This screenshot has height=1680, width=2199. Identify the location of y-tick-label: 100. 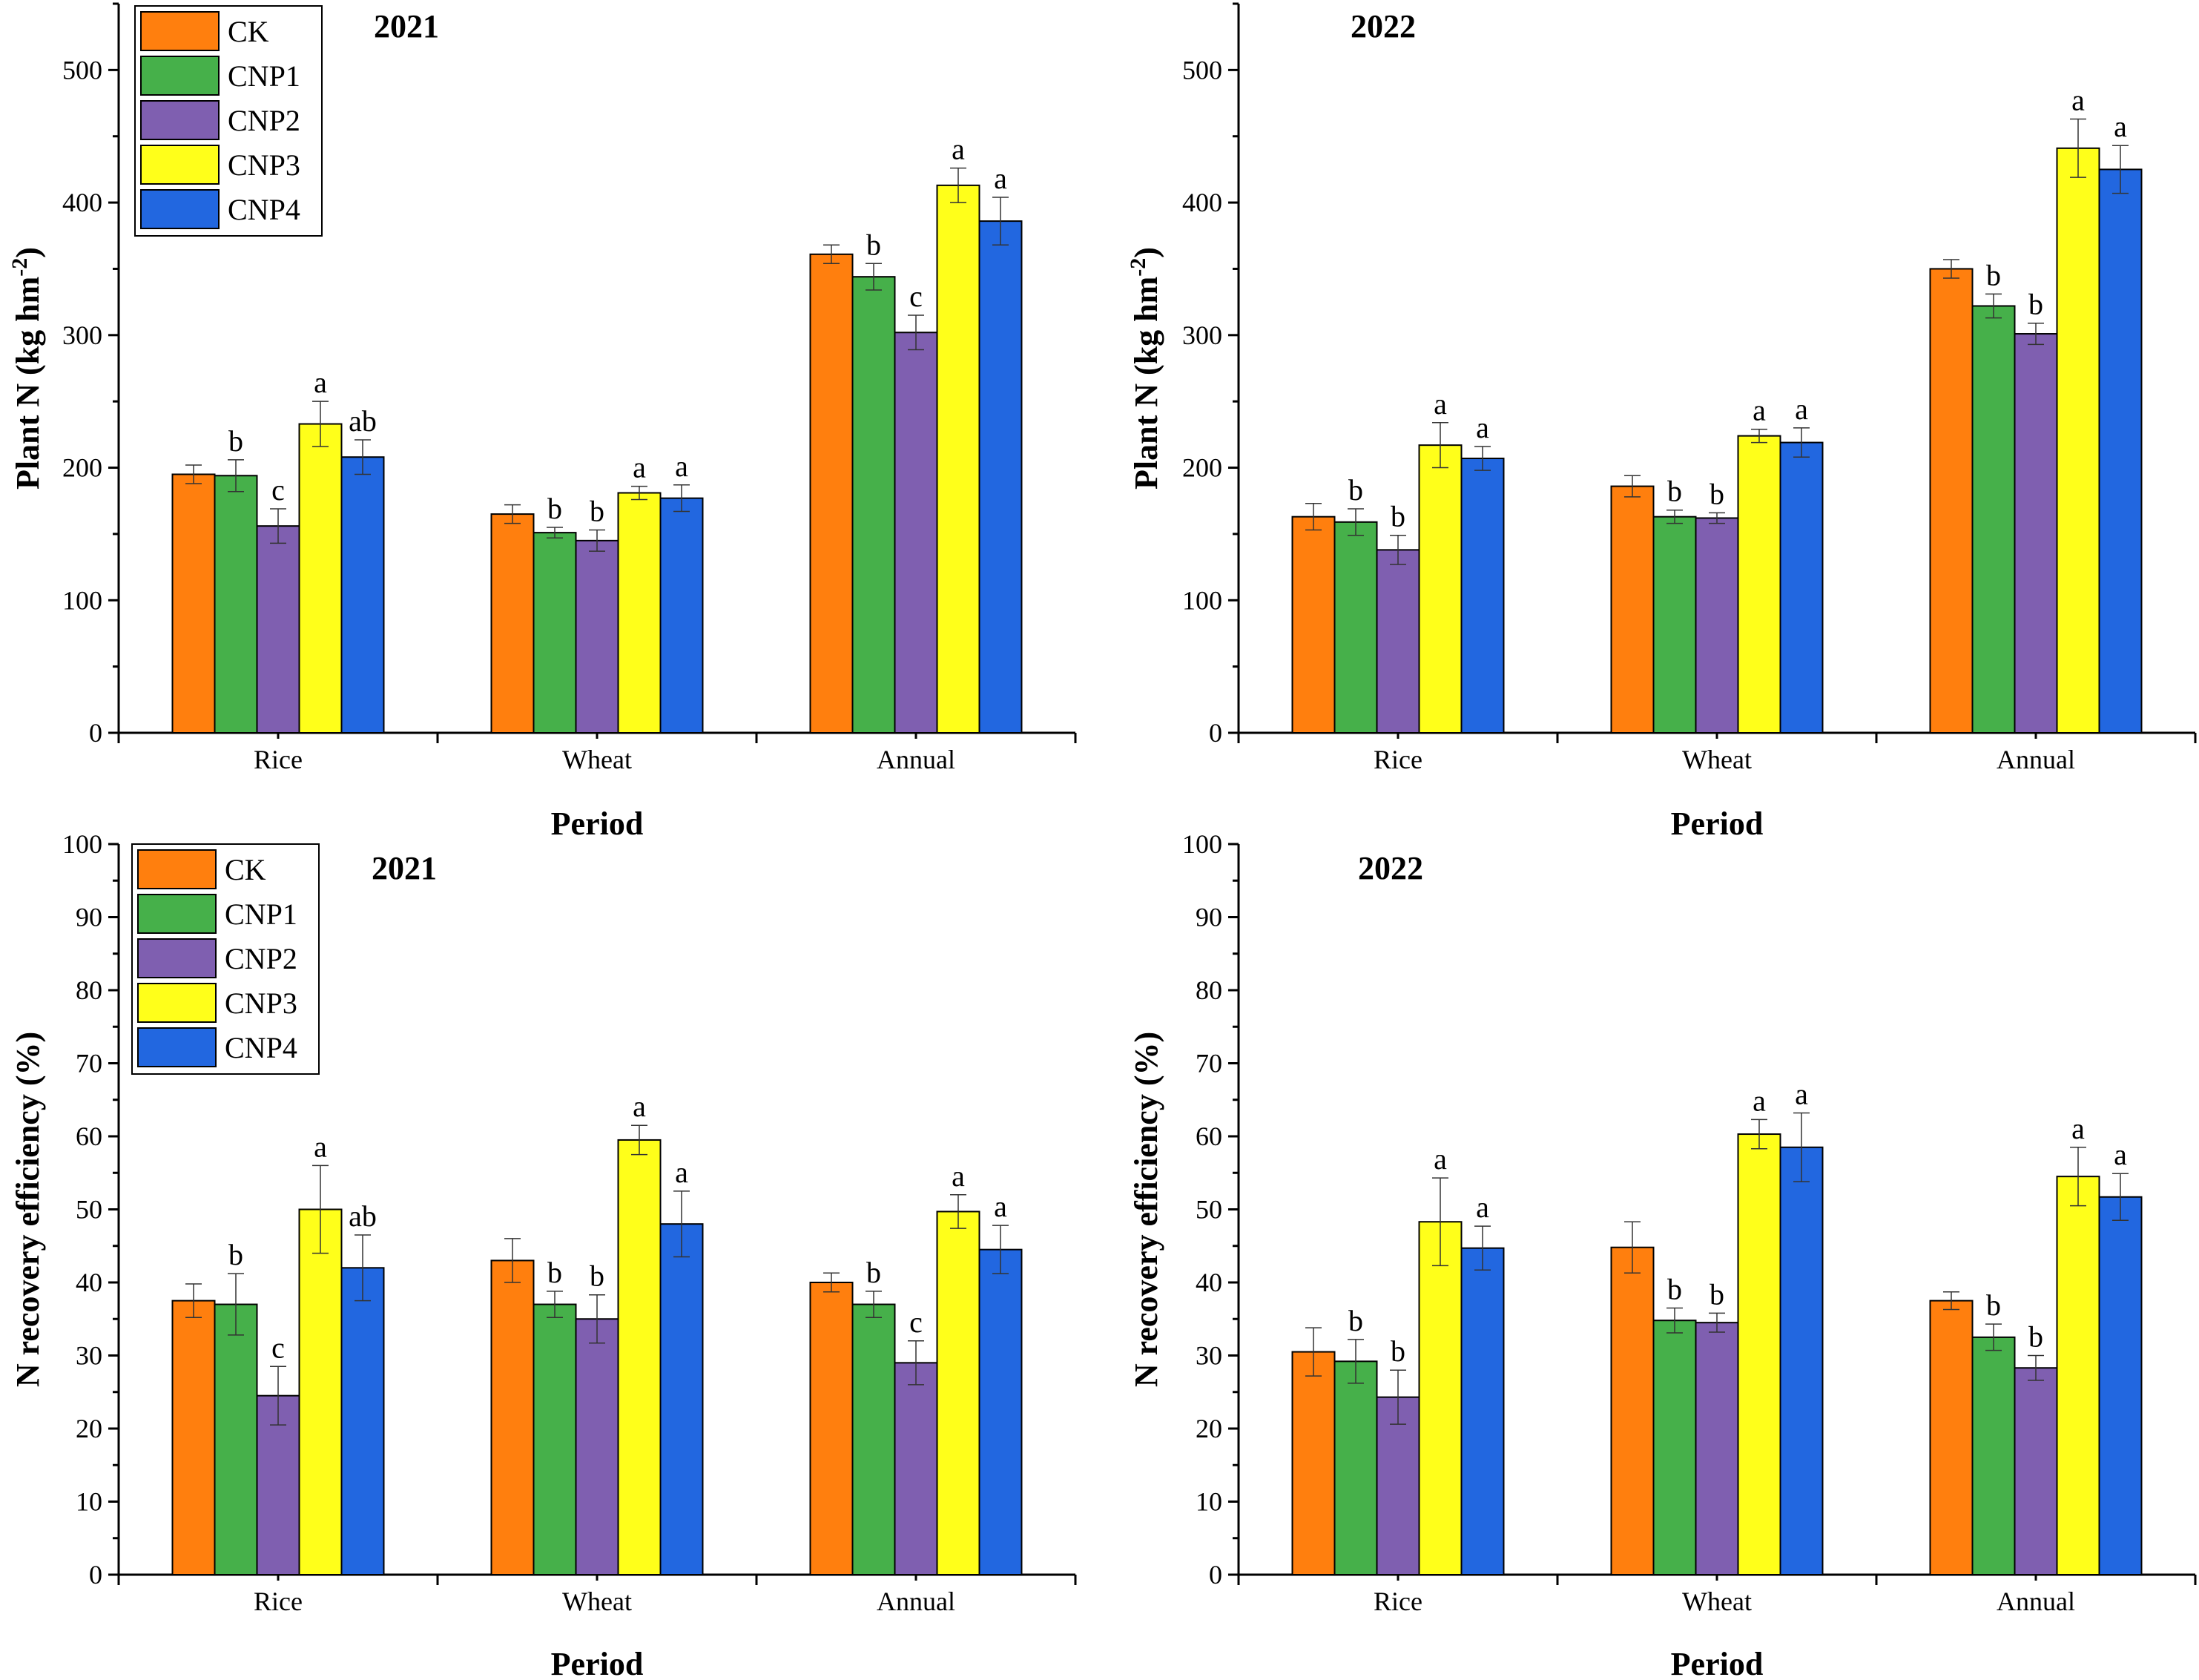
(82, 600).